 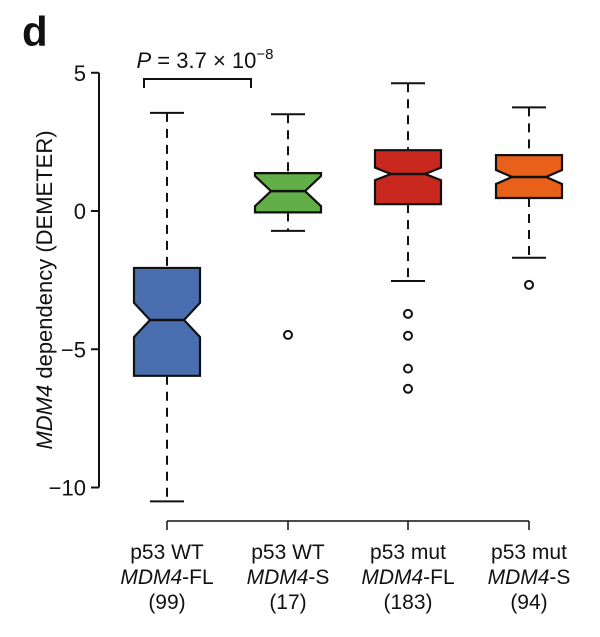 I want to click on p-value-text: P = 3.7 × 10−8, so click(x=205, y=59).